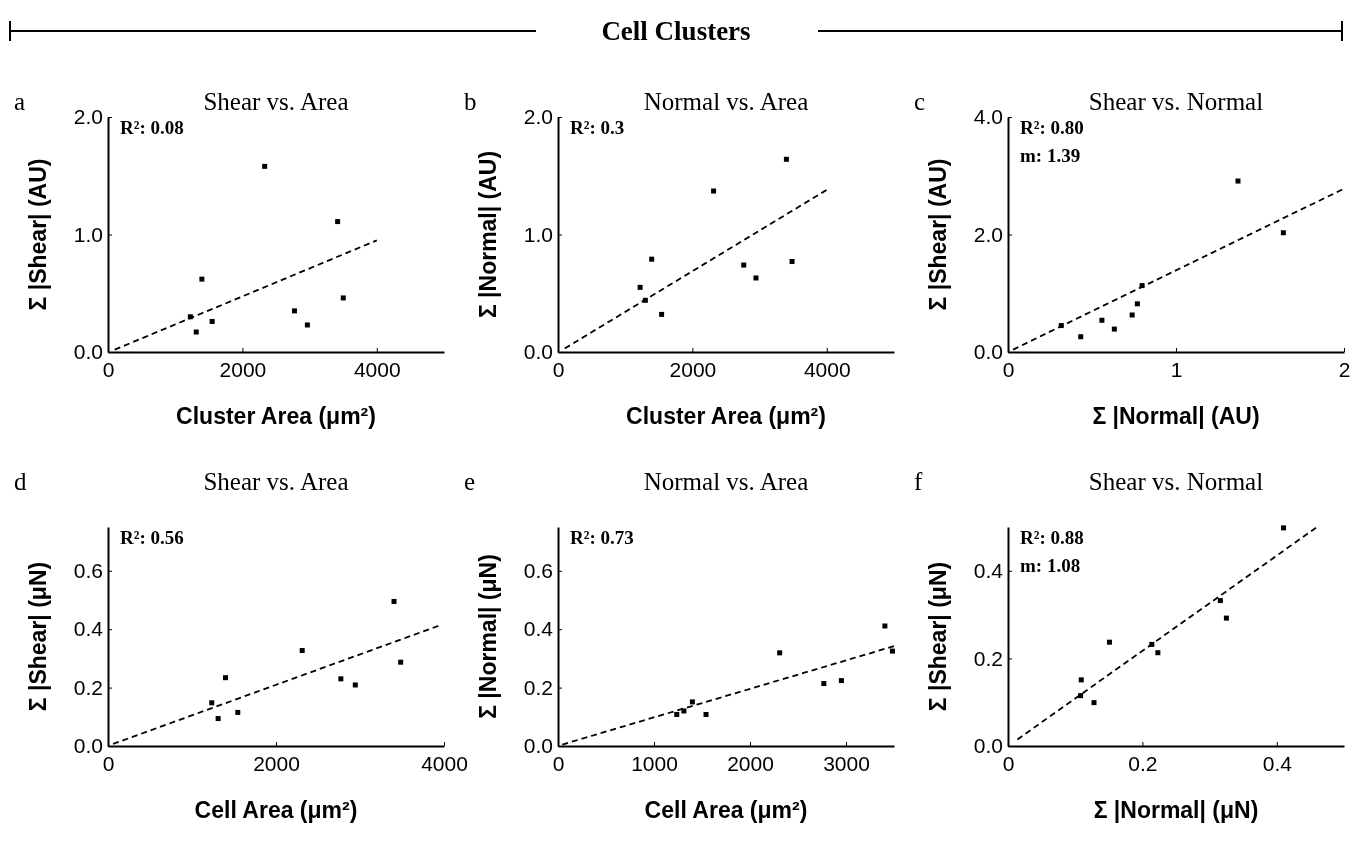 The width and height of the screenshot is (1352, 844). What do you see at coordinates (654, 764) in the screenshot?
I see `x-tick-label: 1000` at bounding box center [654, 764].